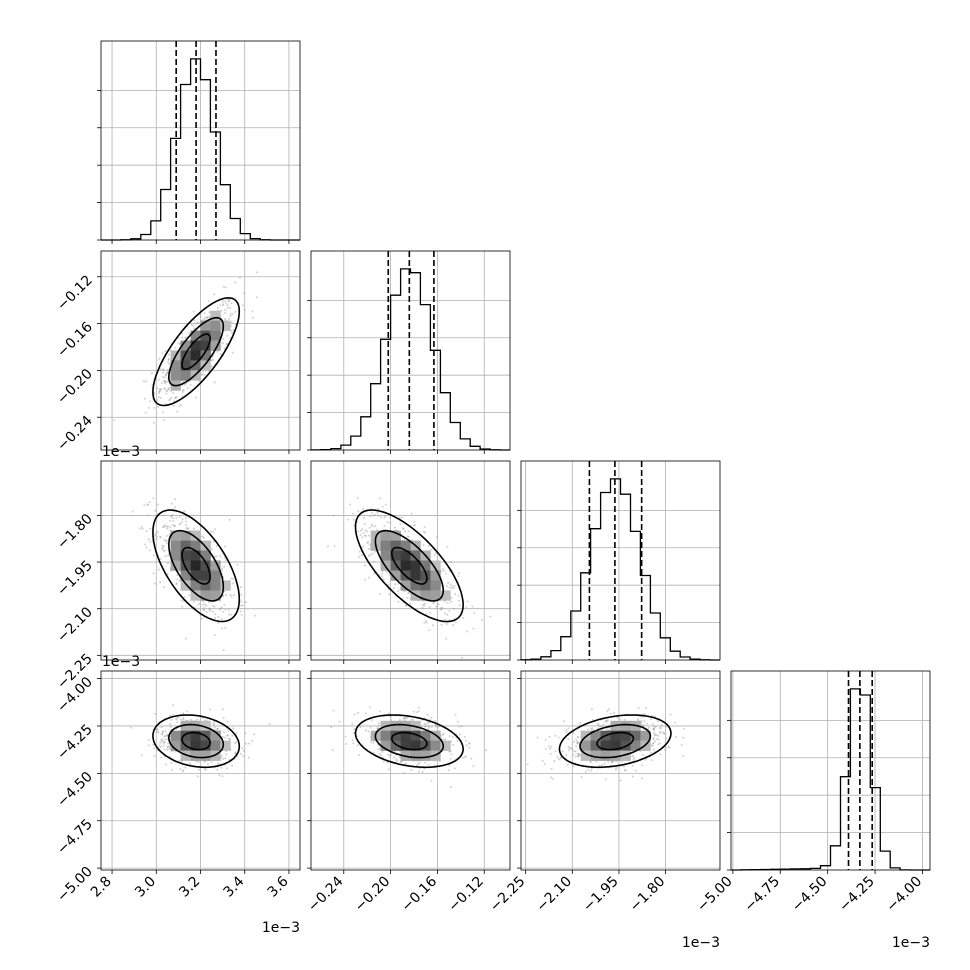 Image resolution: width=970 pixels, height=970 pixels. What do you see at coordinates (75, 340) in the screenshot?
I see `y-tick-label-1-2: −0.16` at bounding box center [75, 340].